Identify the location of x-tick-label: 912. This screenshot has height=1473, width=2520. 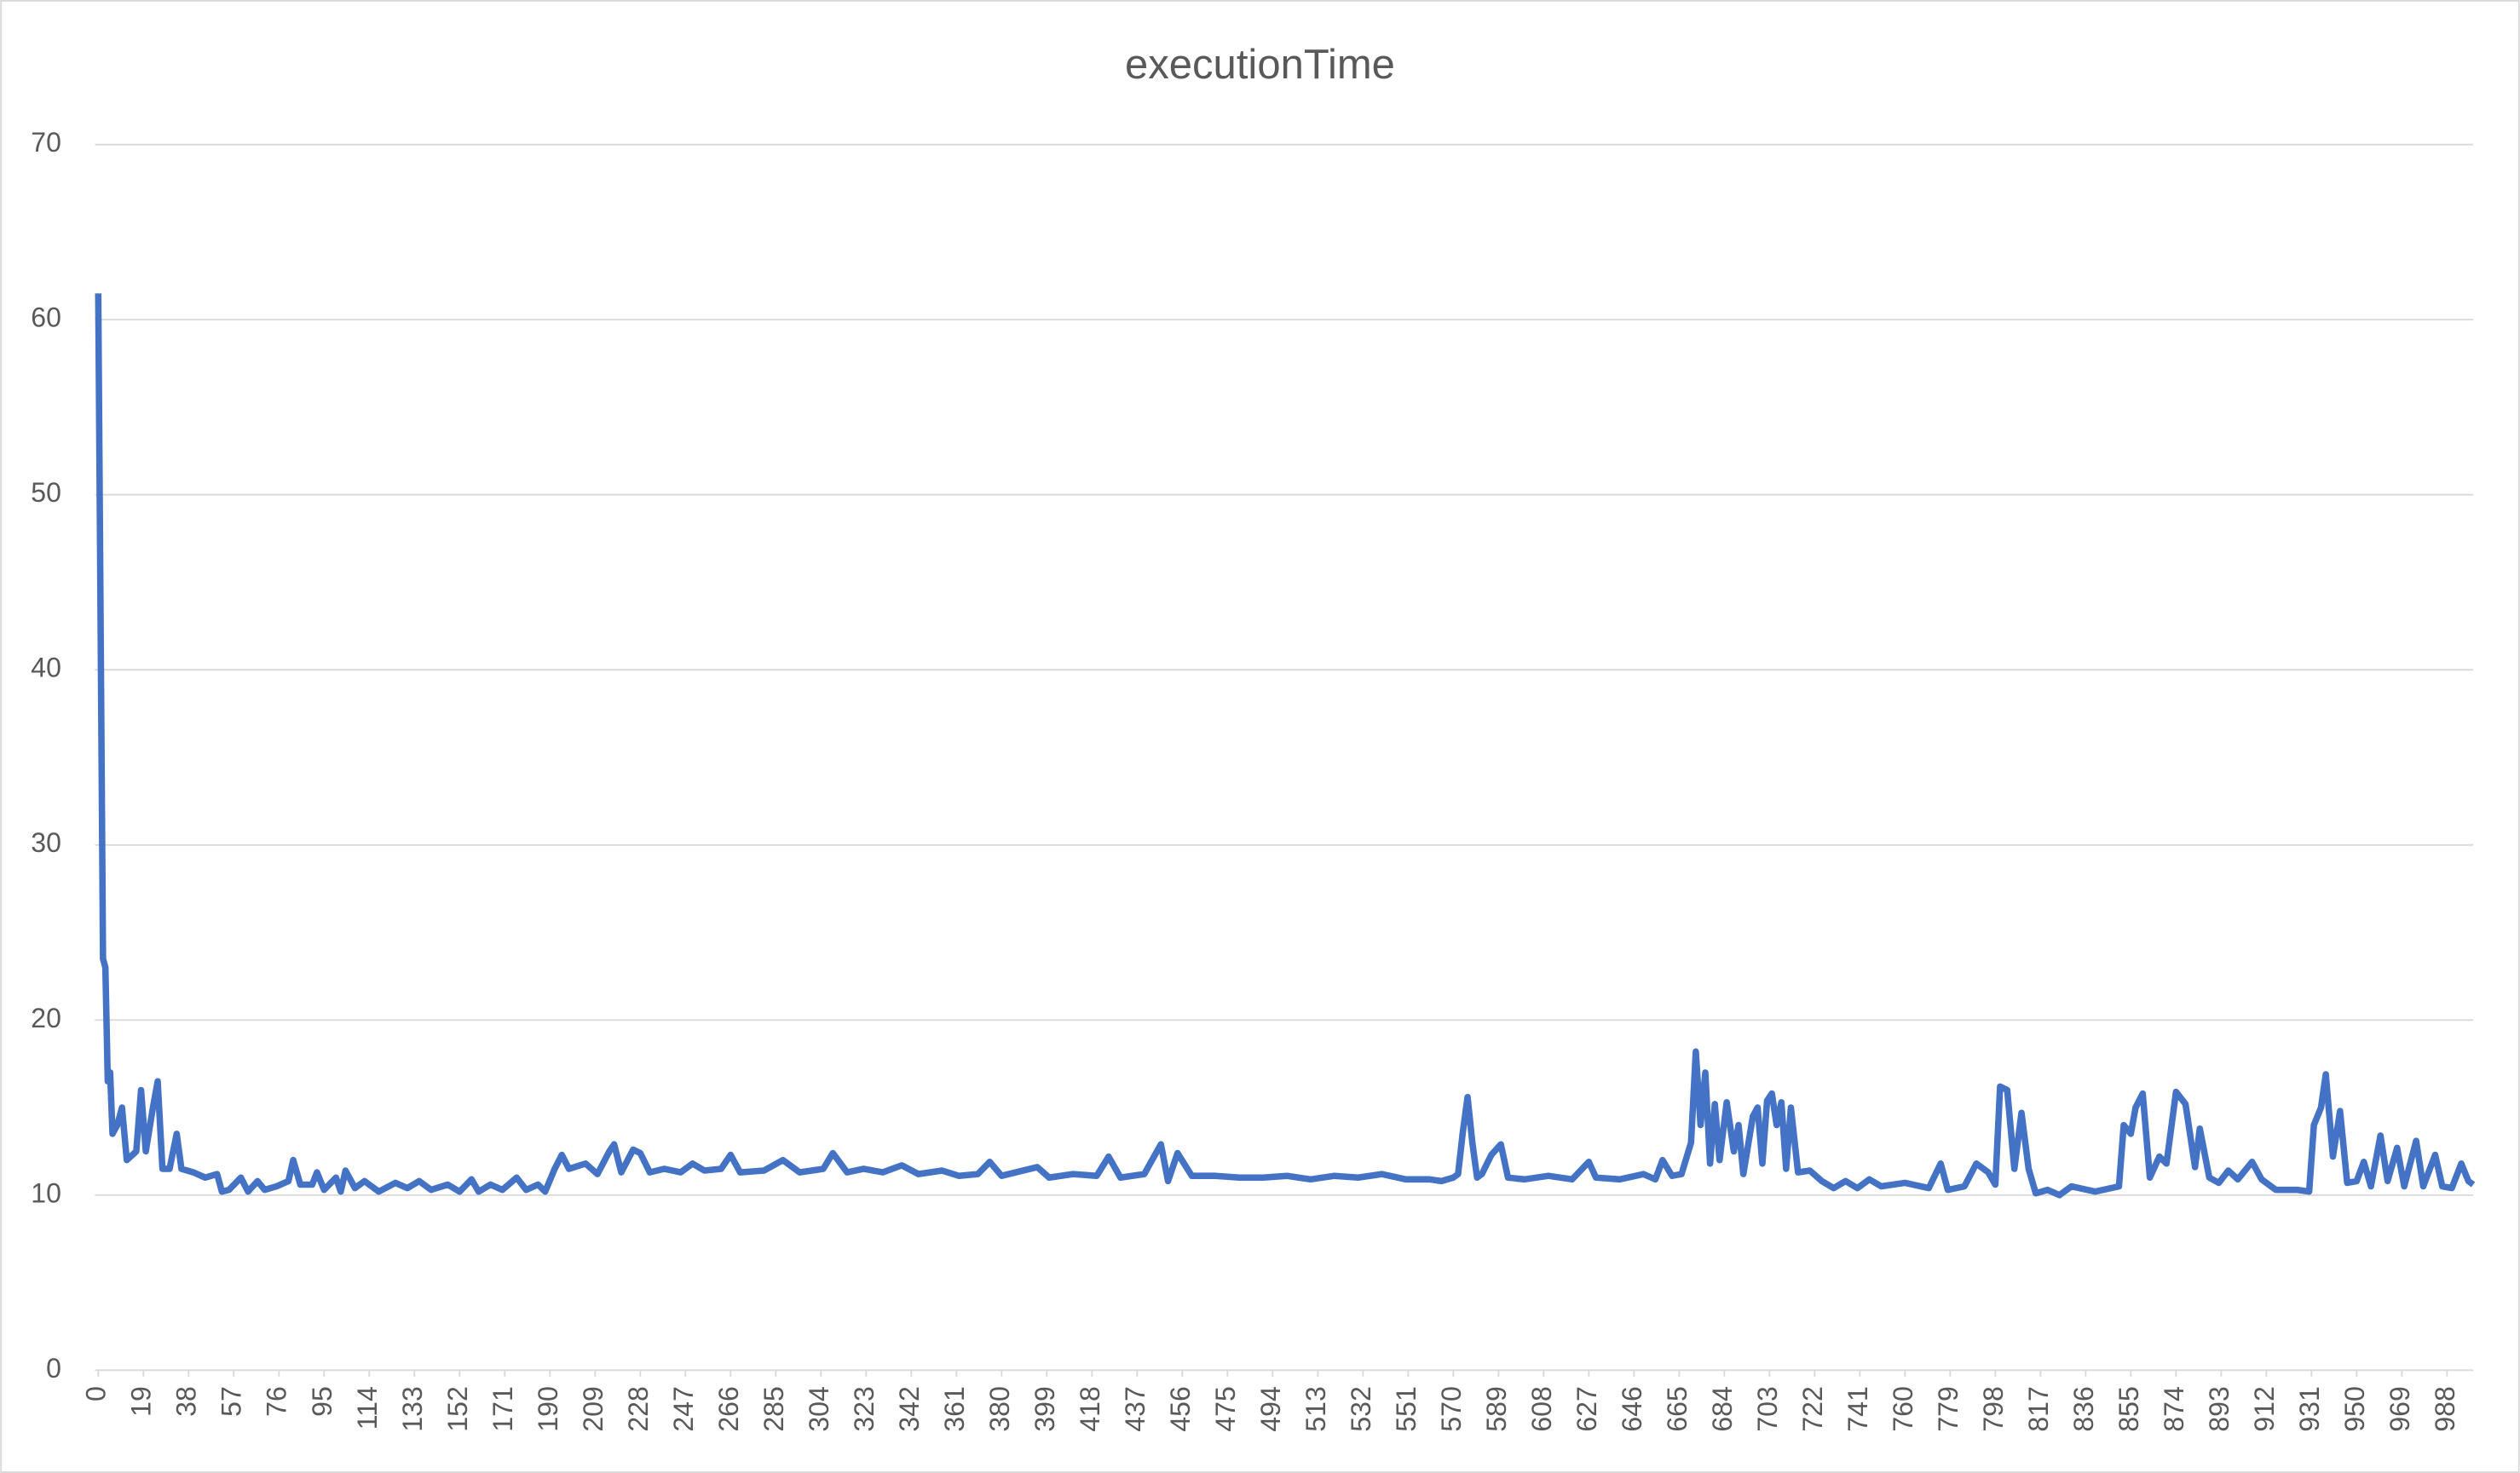
(2264, 1408).